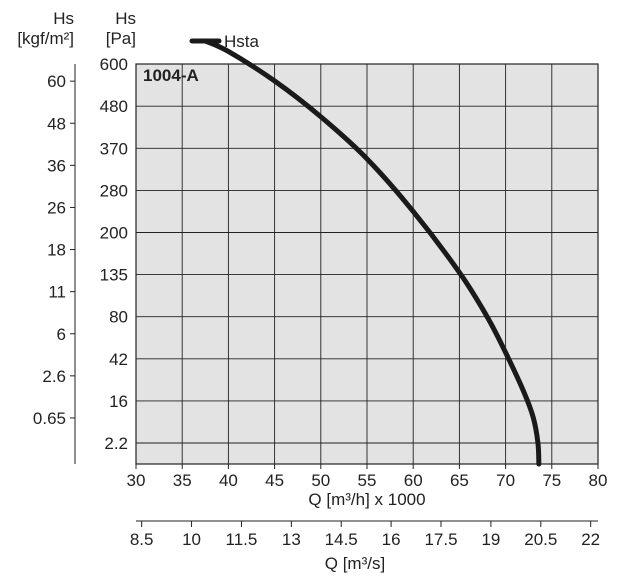 This screenshot has width=617, height=577. What do you see at coordinates (116, 443) in the screenshot?
I see `pa-tick-label: 2.2` at bounding box center [116, 443].